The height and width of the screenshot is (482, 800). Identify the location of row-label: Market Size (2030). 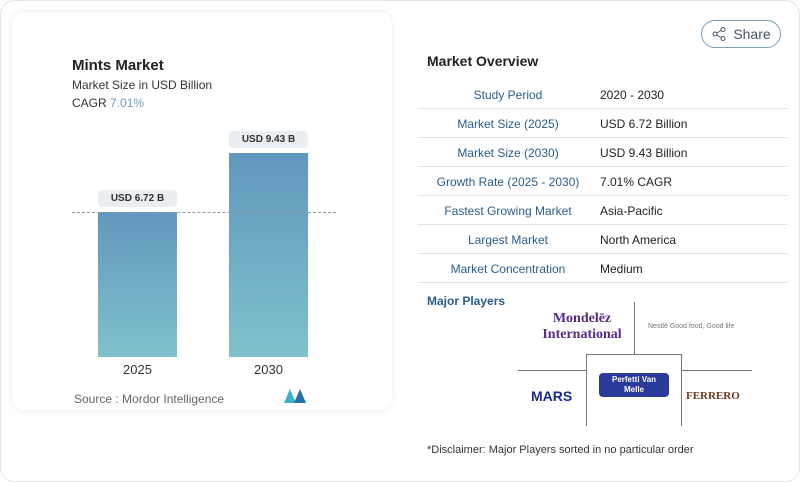
(508, 153).